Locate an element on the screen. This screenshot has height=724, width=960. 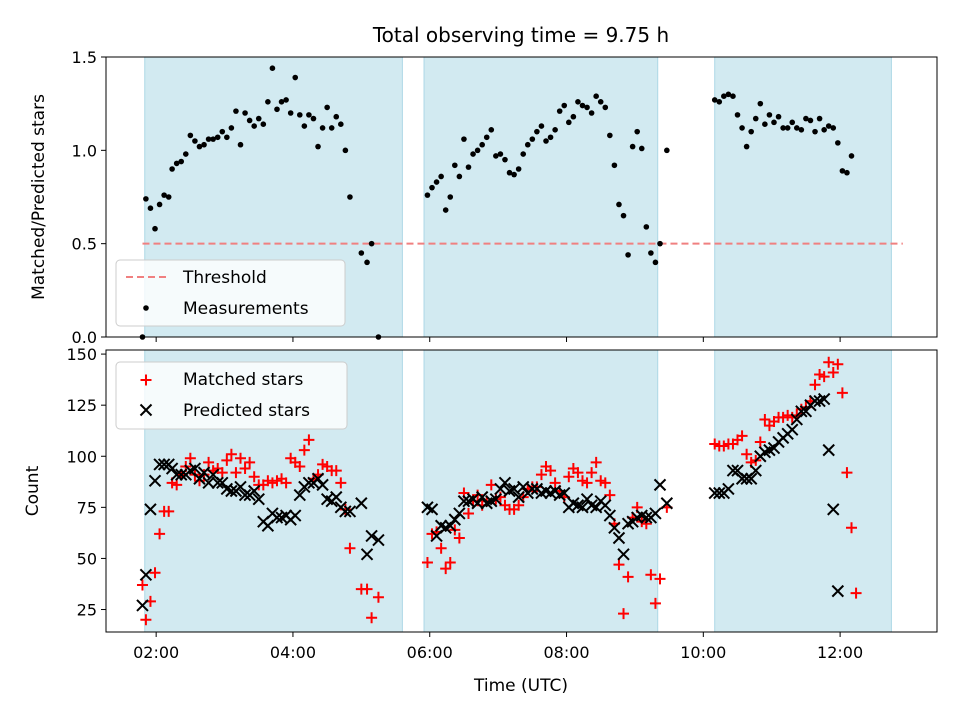
legend-box is located at coordinates (230, 293).